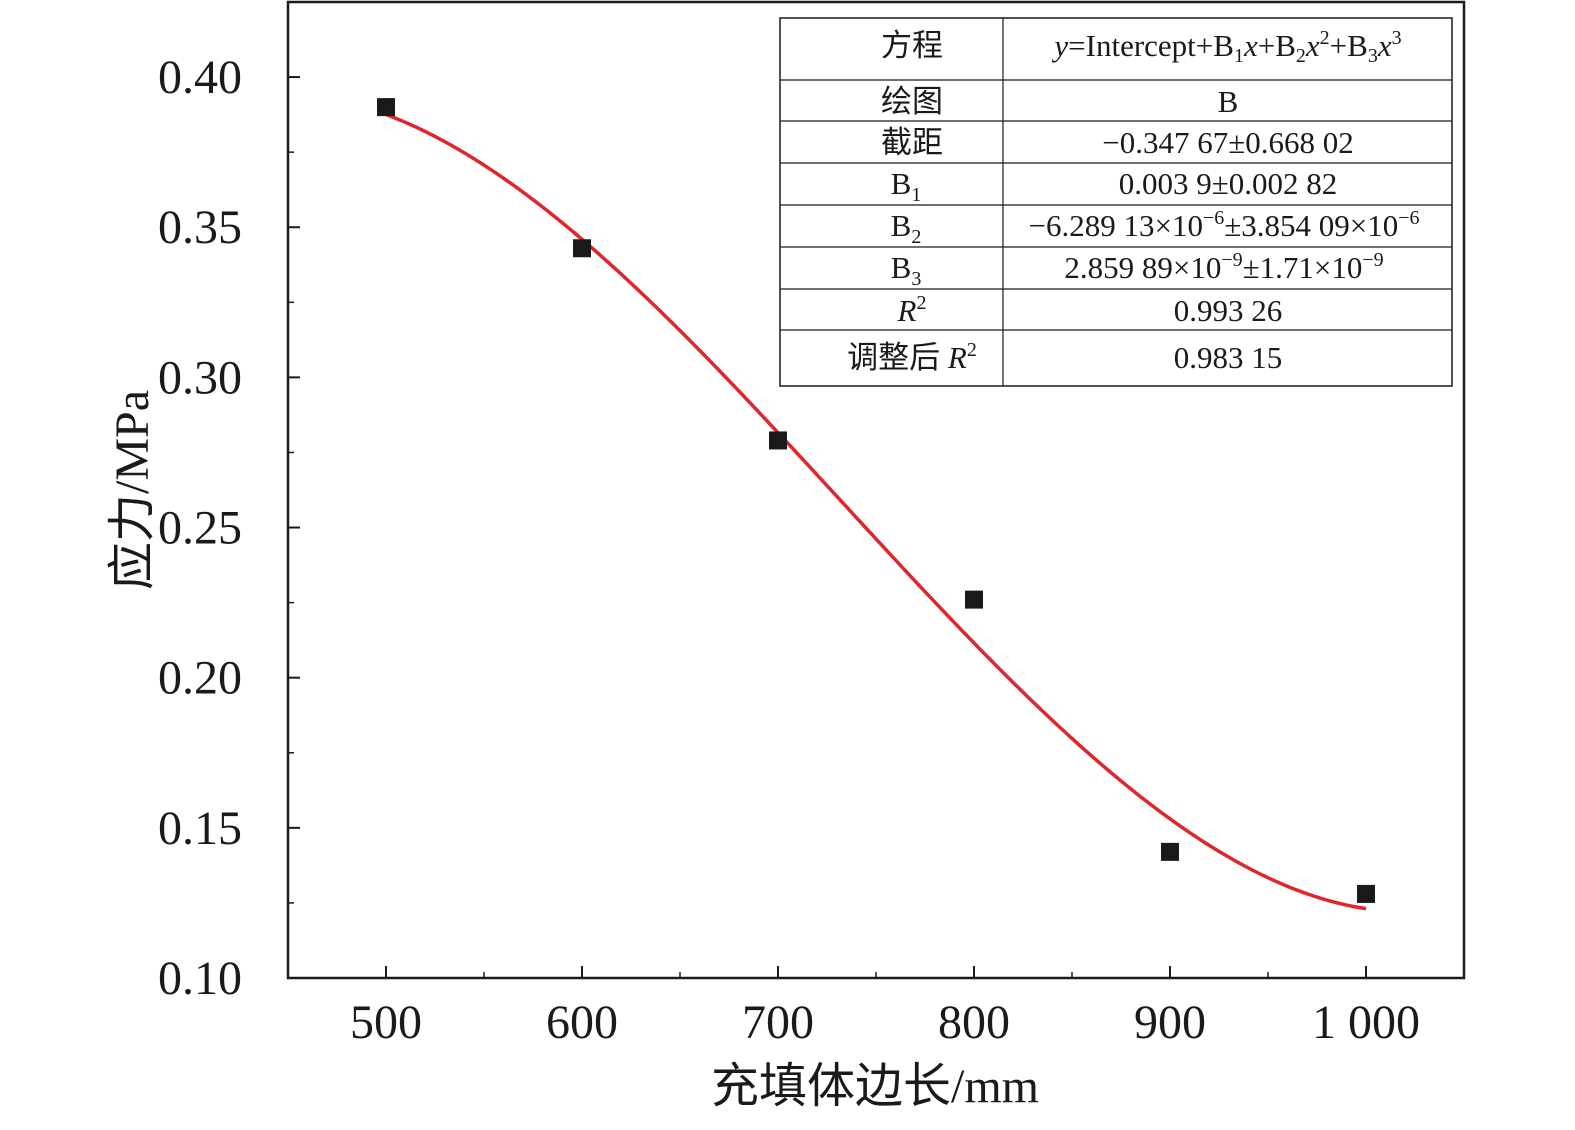  I want to click on stats-value-adj-r2: 0.983 15, so click(1228, 357).